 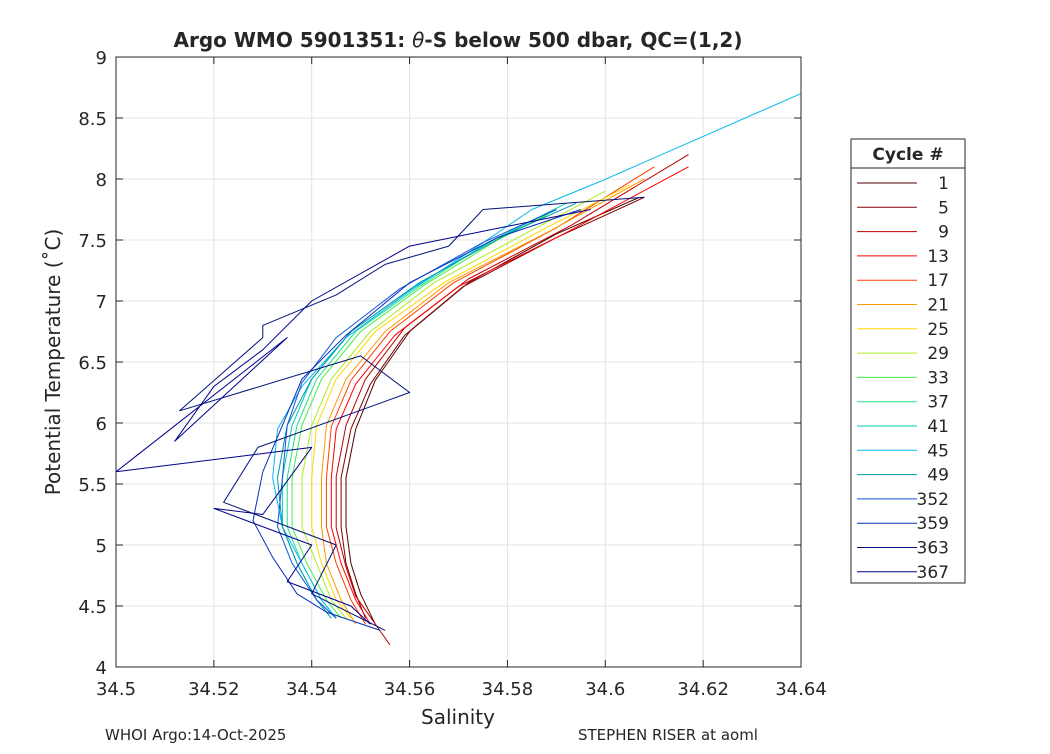 I want to click on title-suffix: -S below 500 dbar, QC=(1,2), so click(x=583, y=40).